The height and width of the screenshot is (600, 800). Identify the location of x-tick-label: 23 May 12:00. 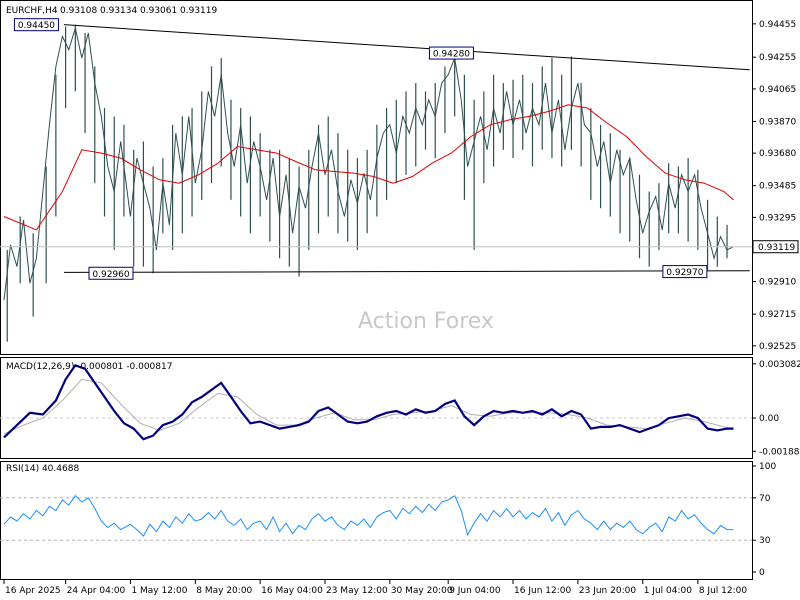
(357, 591).